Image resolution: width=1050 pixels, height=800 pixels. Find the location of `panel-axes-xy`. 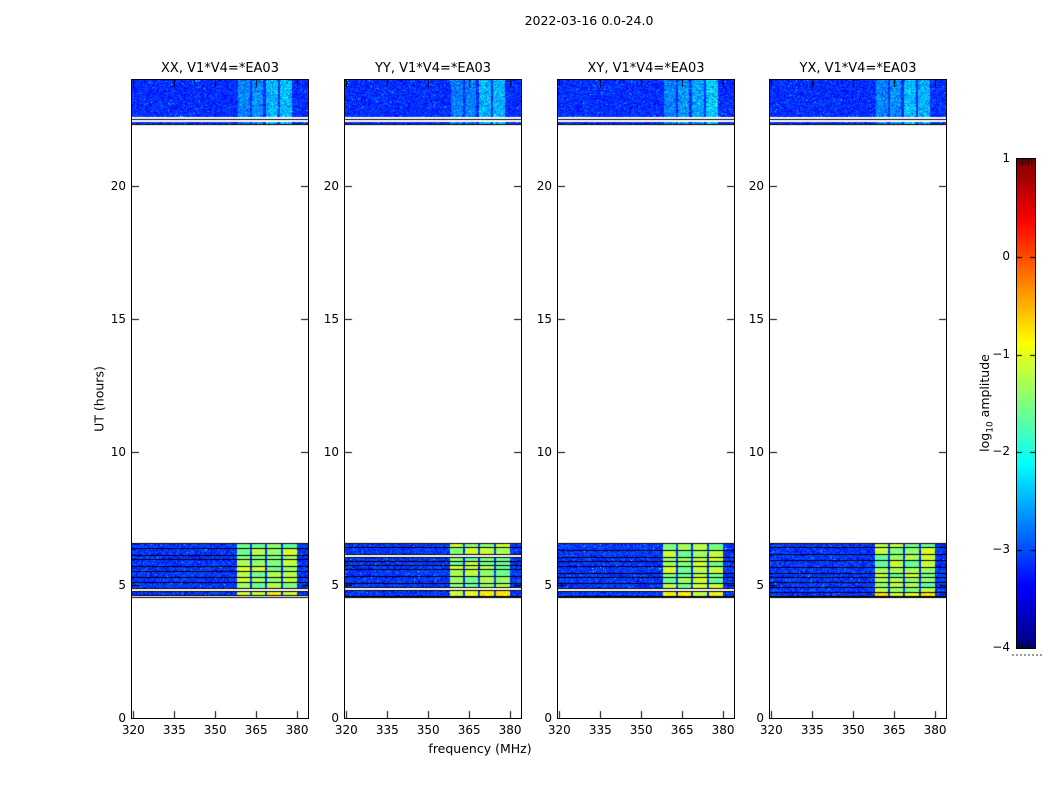

panel-axes-xy is located at coordinates (646, 399).